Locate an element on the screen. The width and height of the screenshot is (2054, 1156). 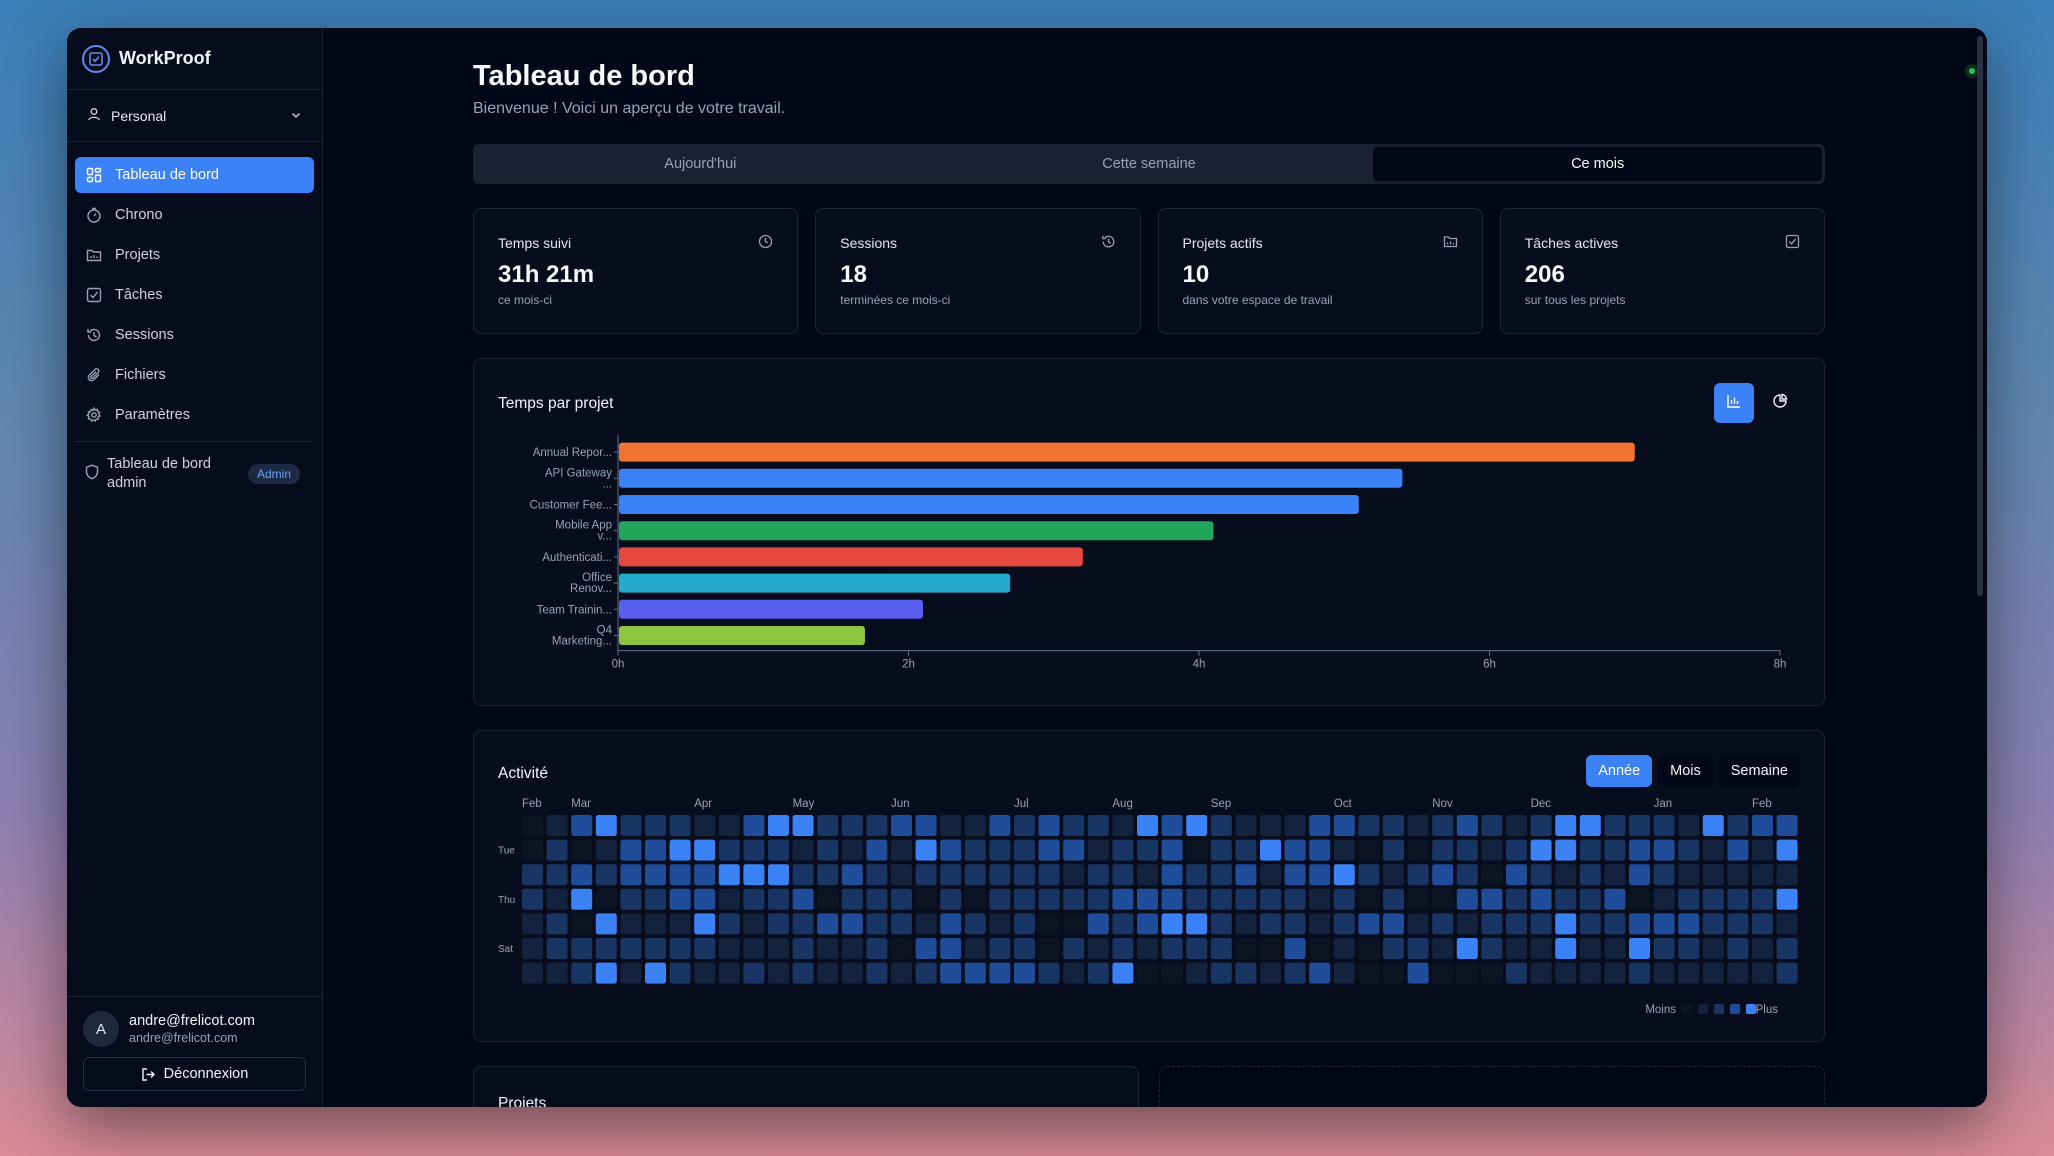
tab-this-week: Cette semaine is located at coordinates (1149, 164).